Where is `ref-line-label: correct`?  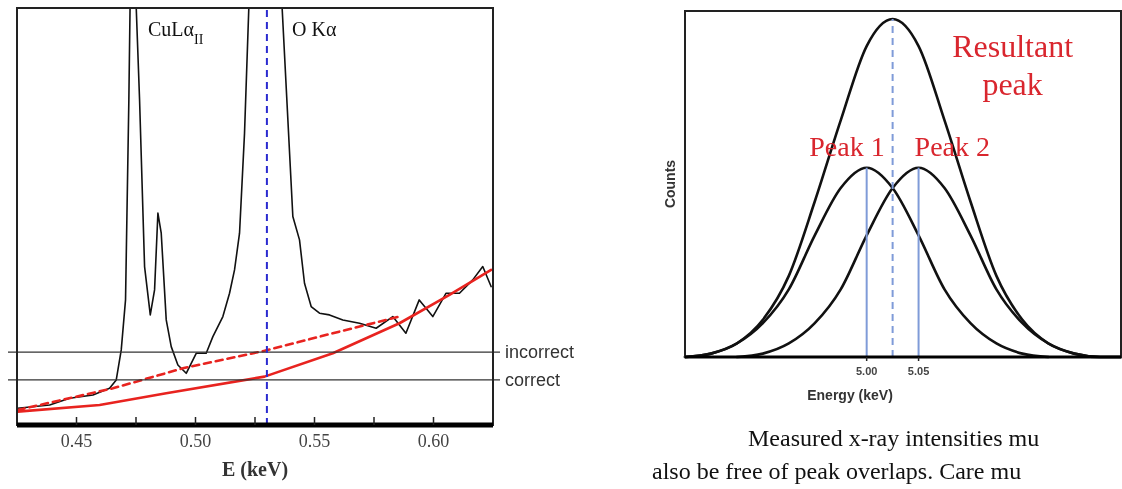
ref-line-label: correct is located at coordinates (533, 380).